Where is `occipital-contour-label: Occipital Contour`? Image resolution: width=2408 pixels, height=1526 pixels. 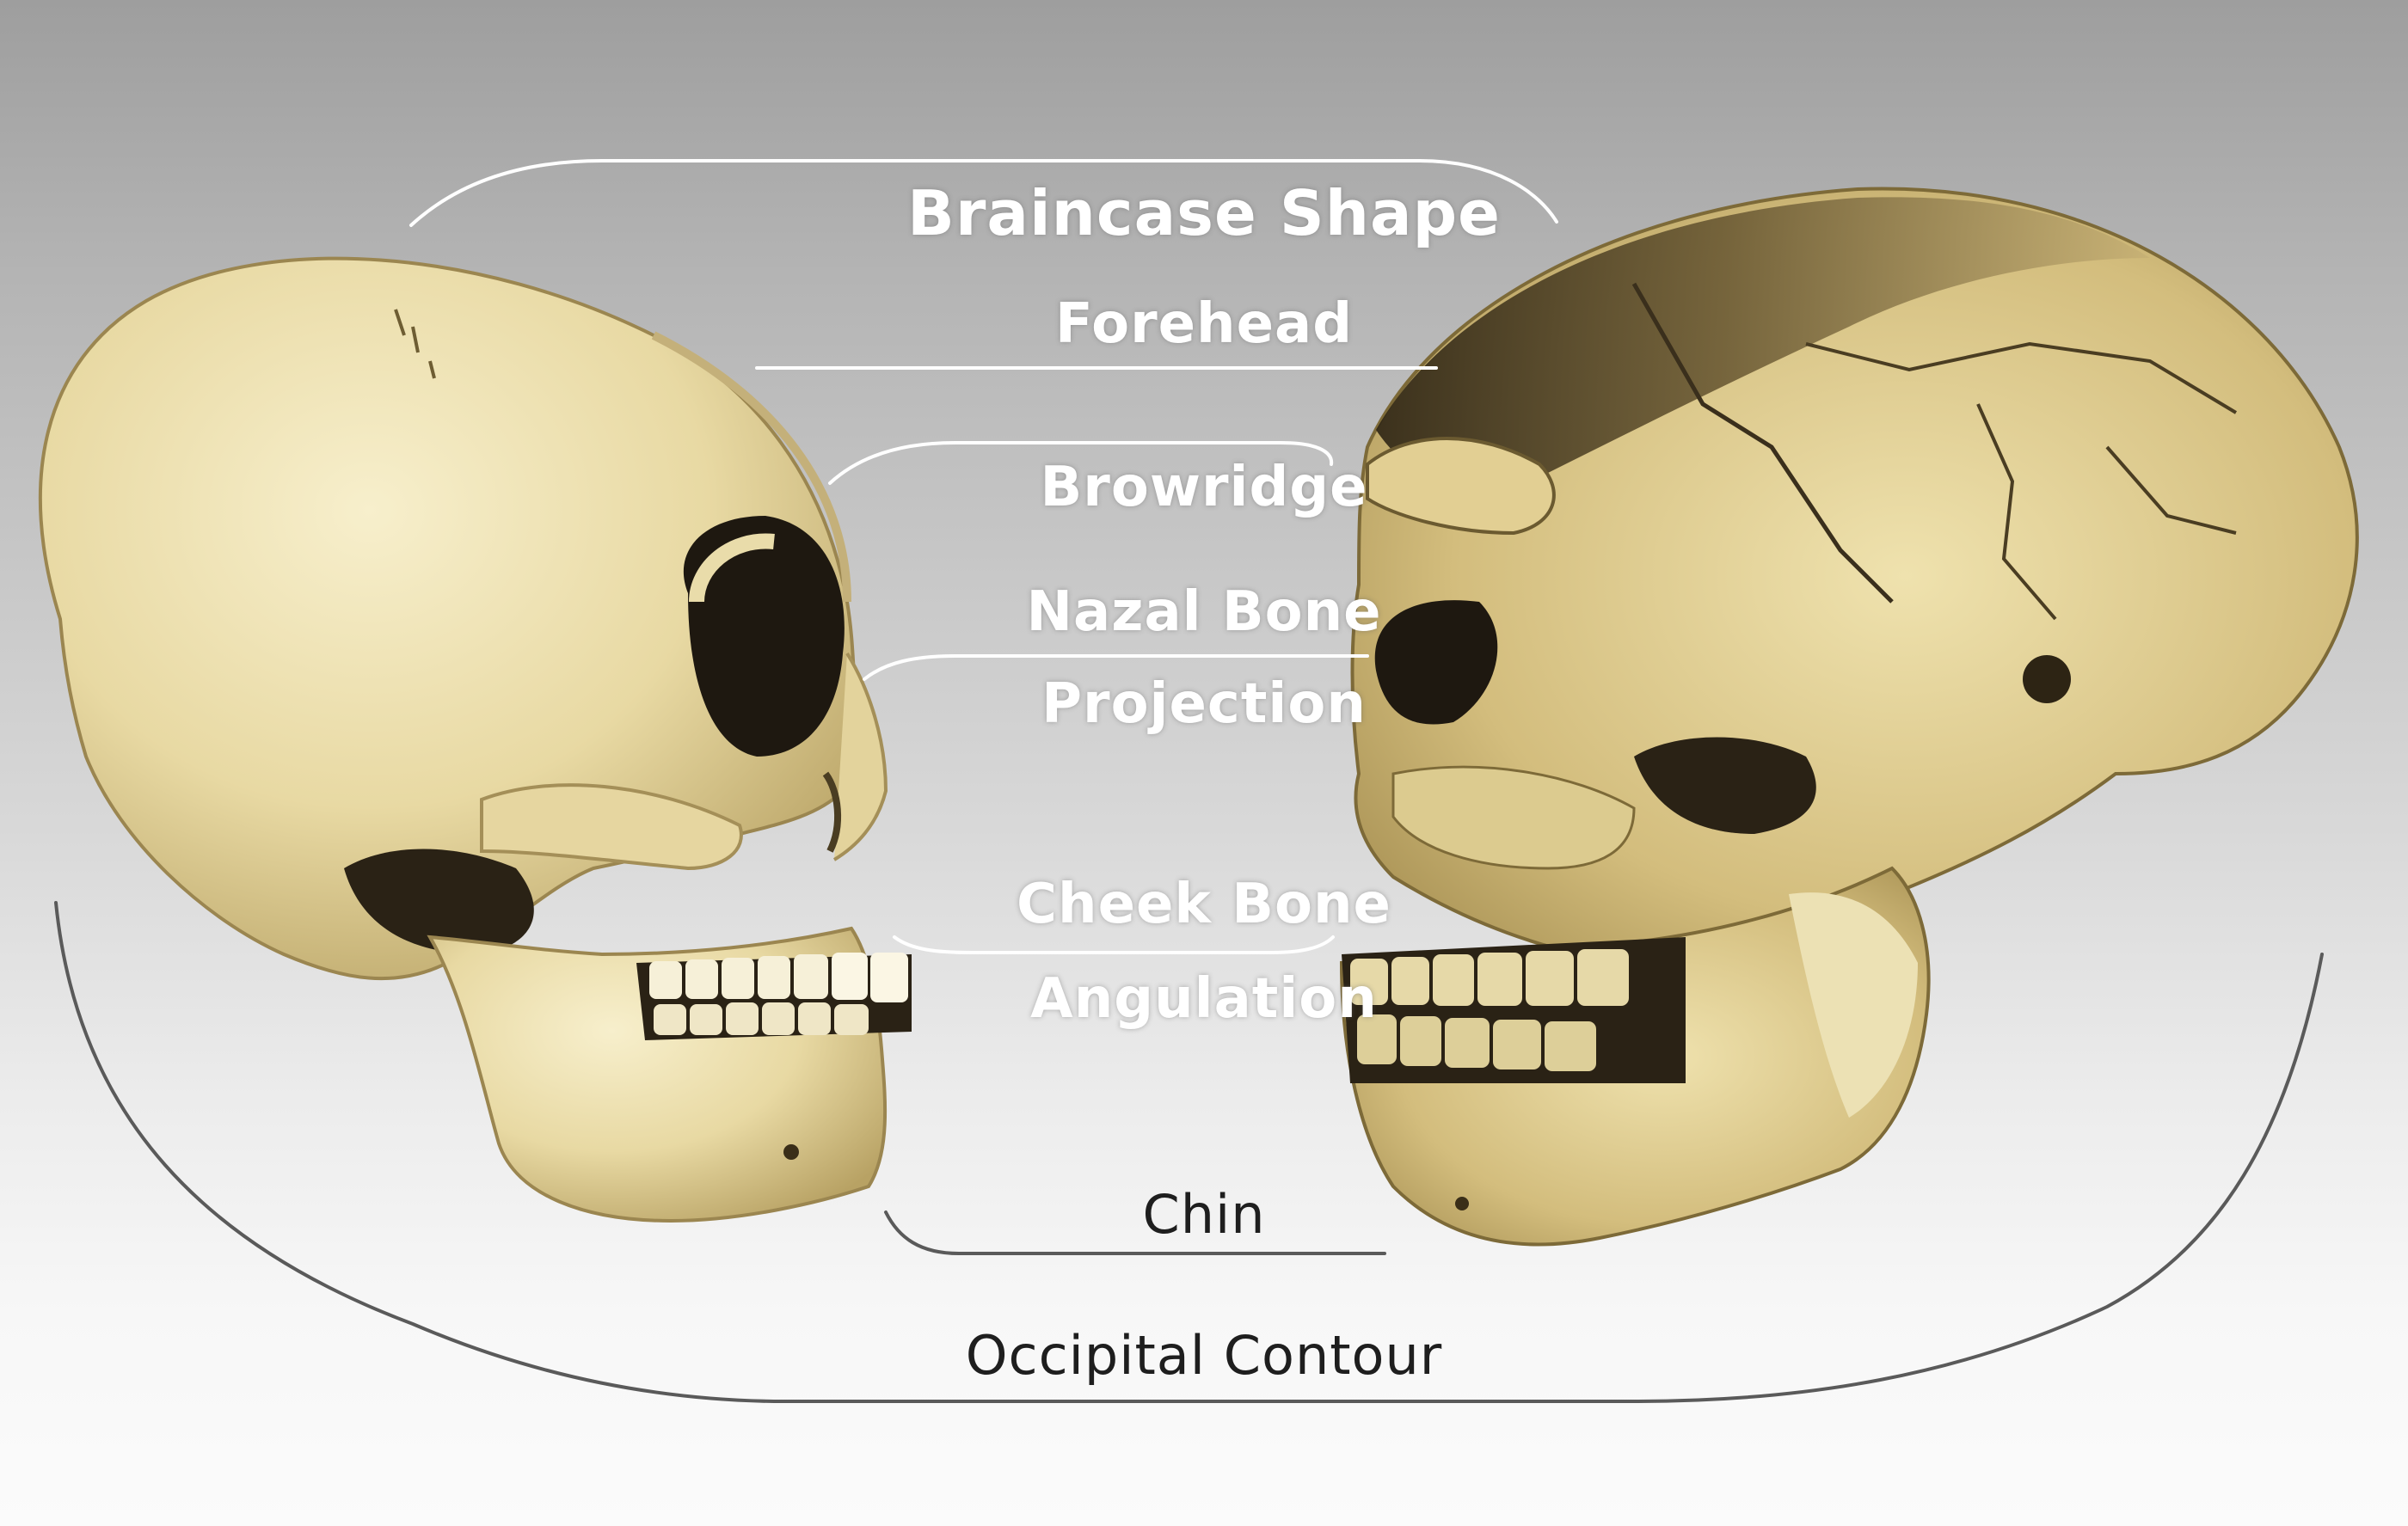 occipital-contour-label: Occipital Contour is located at coordinates (1204, 1356).